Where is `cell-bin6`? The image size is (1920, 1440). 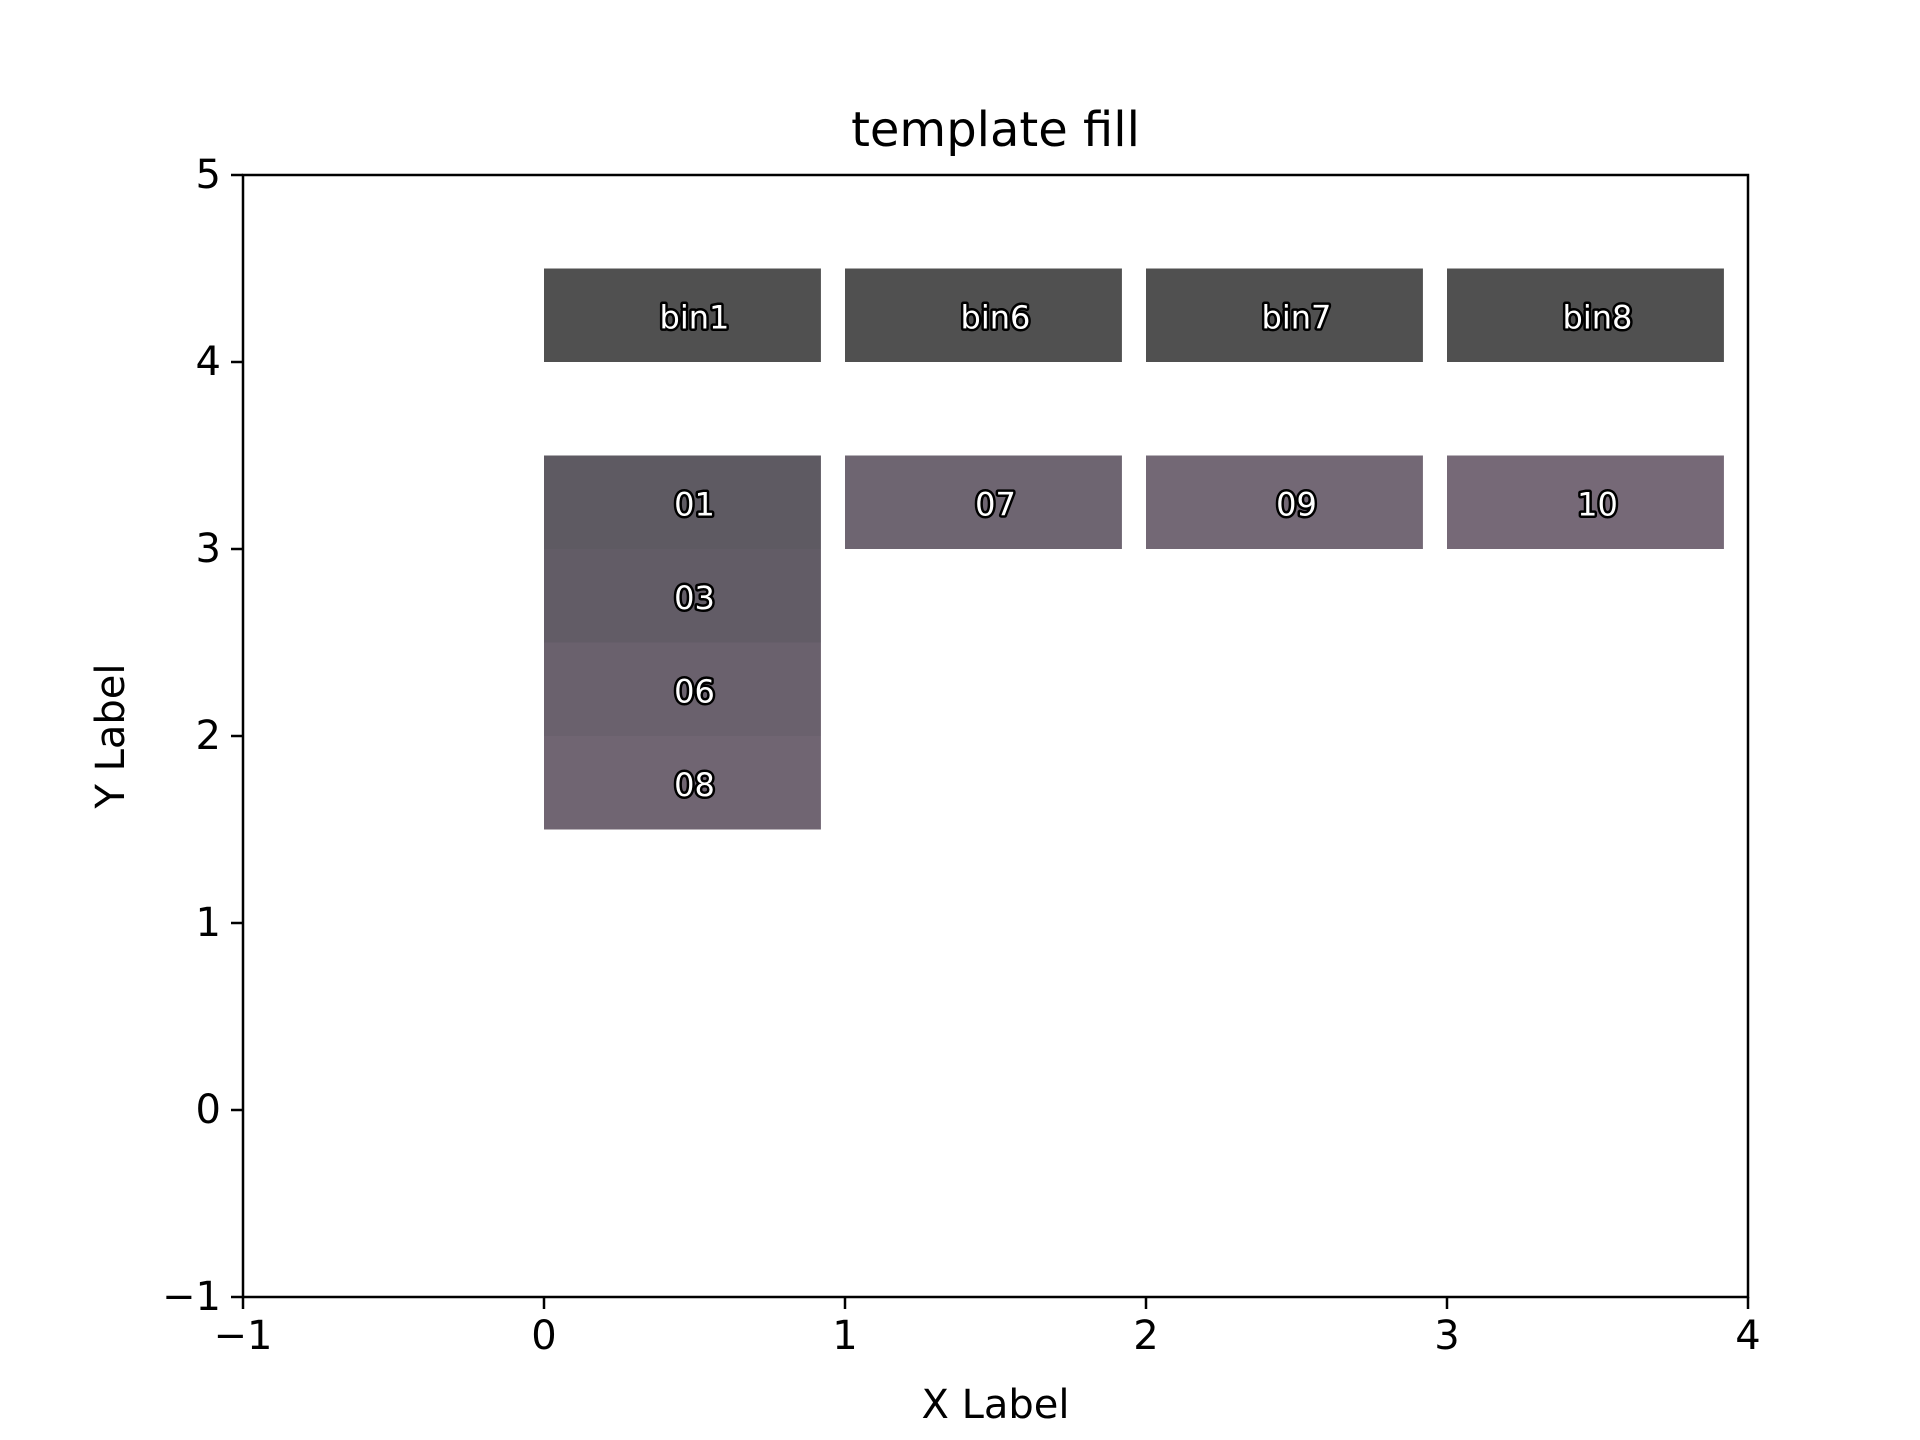 cell-bin6 is located at coordinates (983, 315).